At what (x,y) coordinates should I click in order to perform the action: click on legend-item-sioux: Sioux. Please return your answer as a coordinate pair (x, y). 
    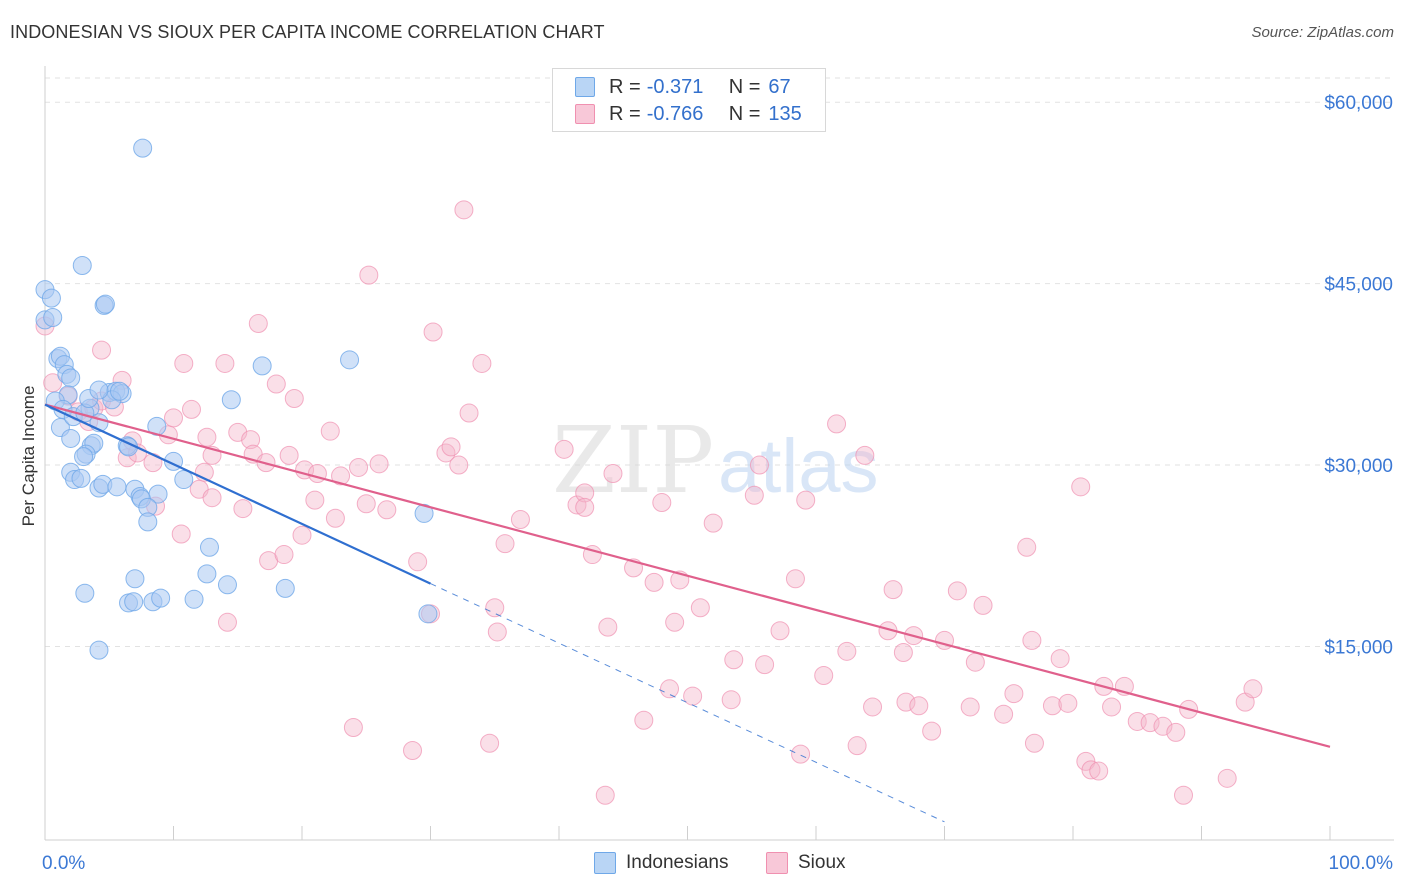
    Looking at the image, I should click on (806, 863).